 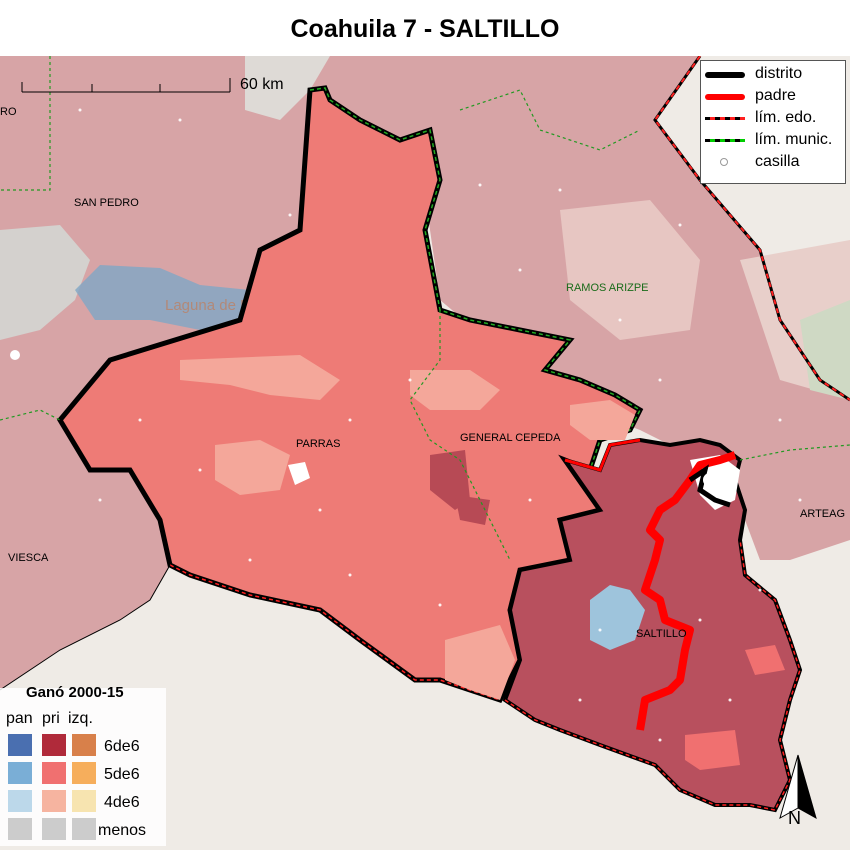 I want to click on won-swatch-izq-5de6, so click(x=84, y=773).